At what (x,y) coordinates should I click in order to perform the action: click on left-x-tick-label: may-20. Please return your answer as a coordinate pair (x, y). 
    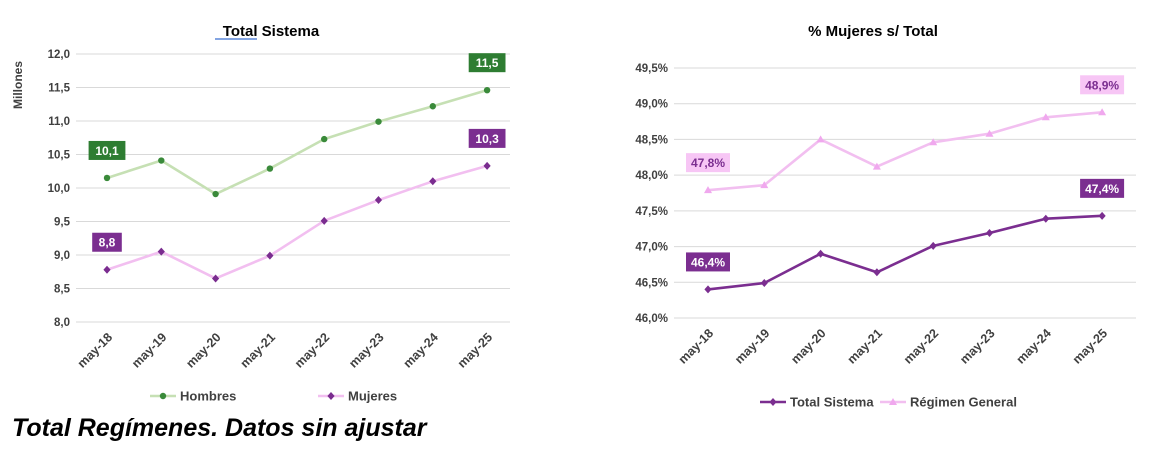
    Looking at the image, I should click on (203, 350).